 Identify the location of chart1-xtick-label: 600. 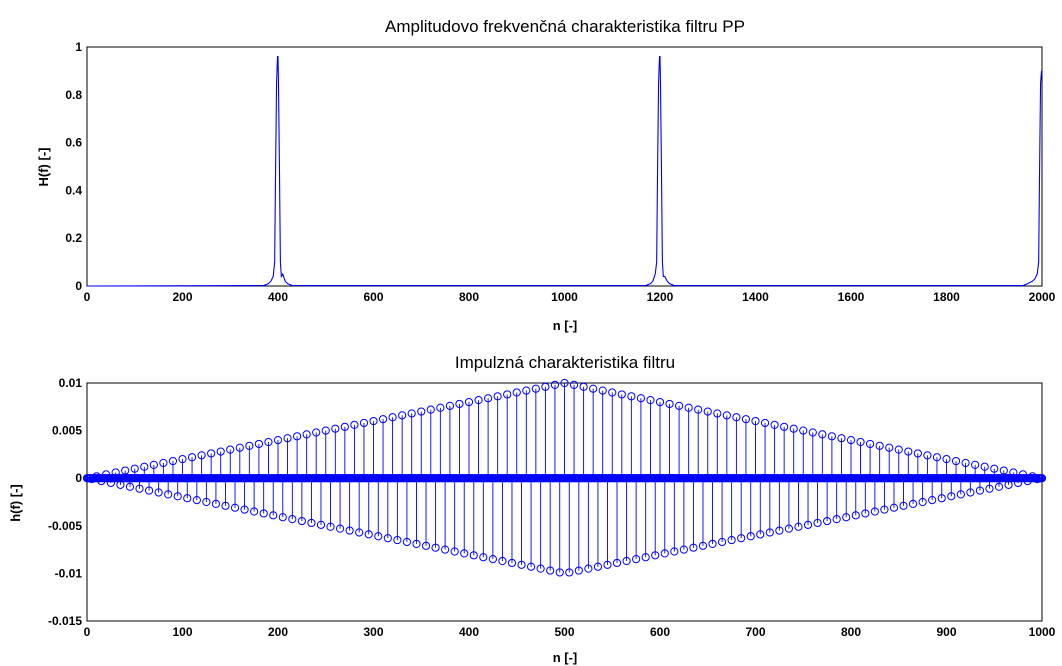
(373, 297).